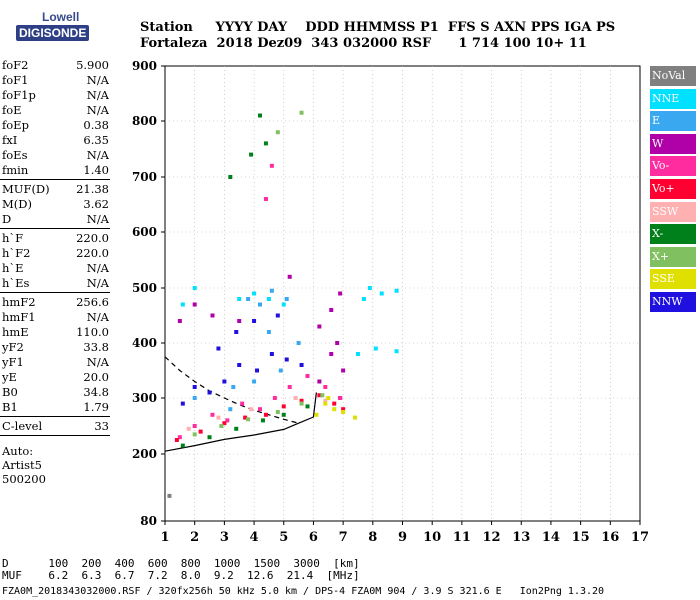 The height and width of the screenshot is (600, 700). I want to click on param-row: yE 20.0, so click(56, 377).